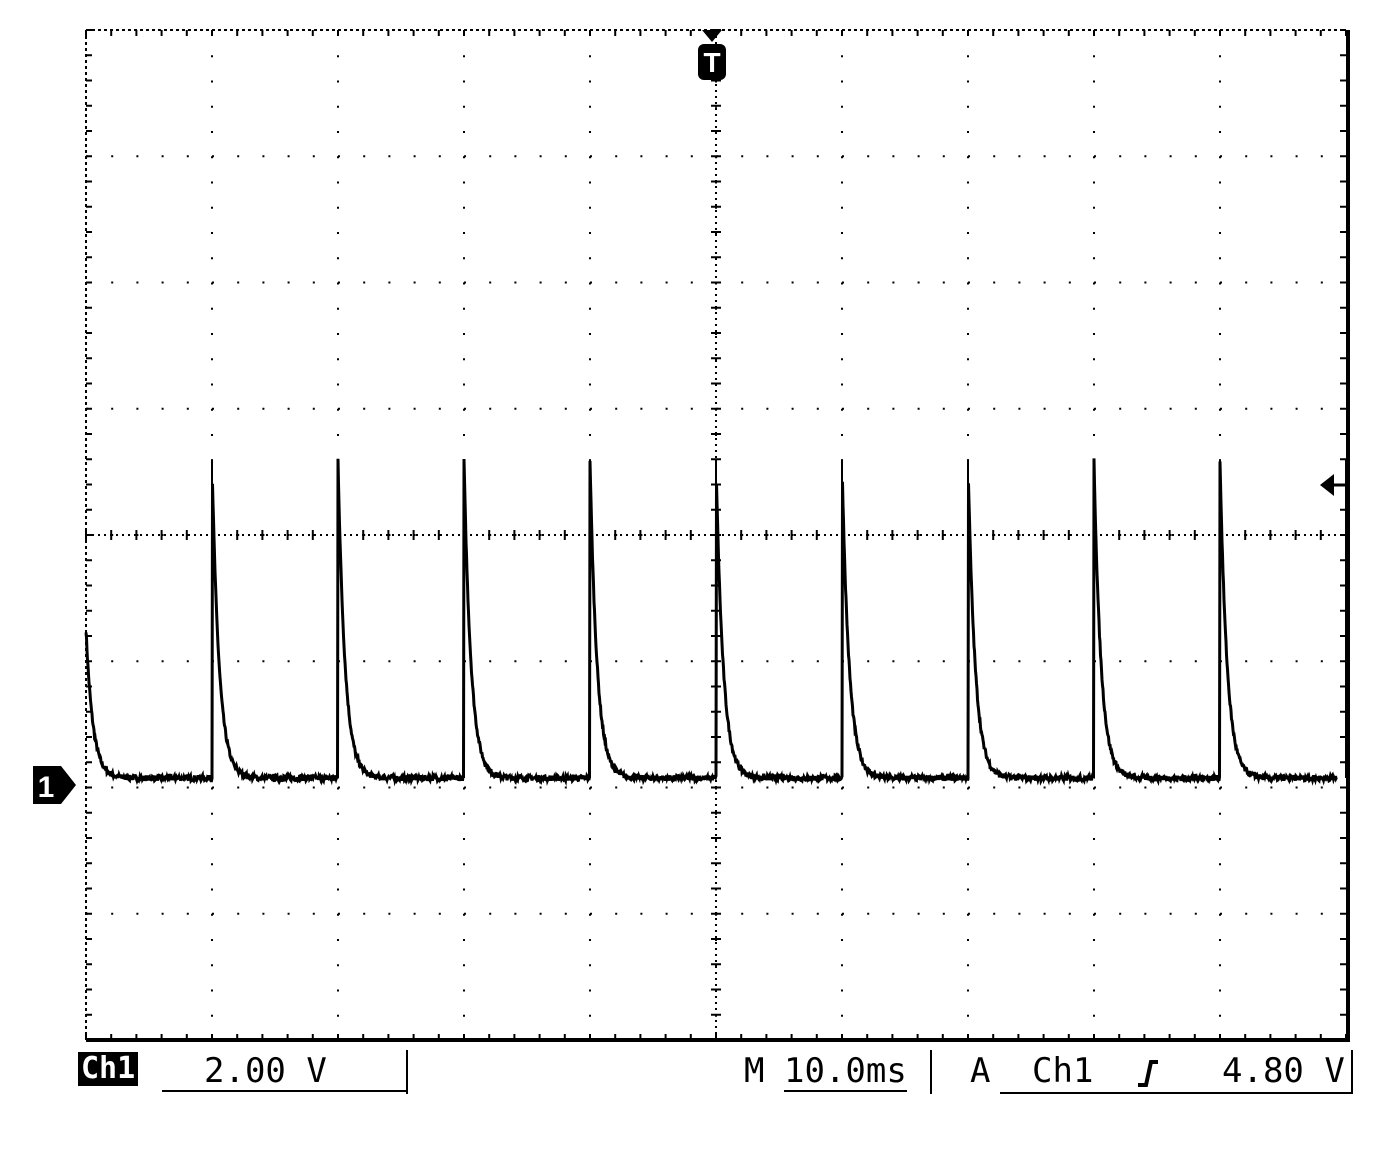 This screenshot has width=1394, height=1171. What do you see at coordinates (754, 1071) in the screenshot?
I see `timebase-prefix: M` at bounding box center [754, 1071].